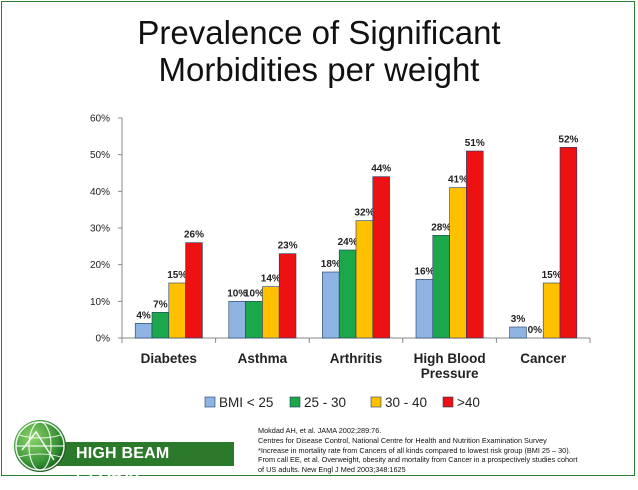 The width and height of the screenshot is (638, 490). I want to click on data-label: 26%, so click(194, 235).